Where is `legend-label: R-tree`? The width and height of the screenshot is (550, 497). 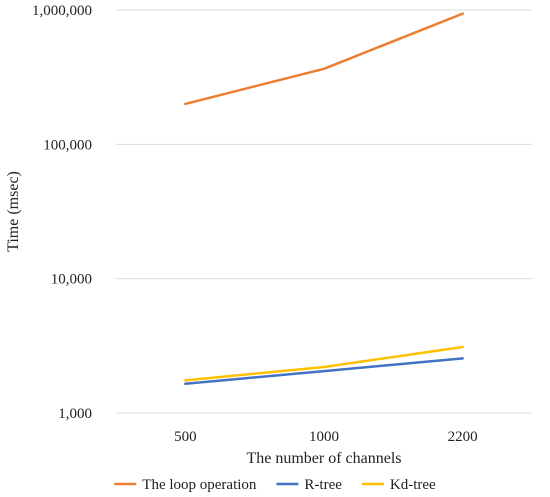 legend-label: R-tree is located at coordinates (323, 485).